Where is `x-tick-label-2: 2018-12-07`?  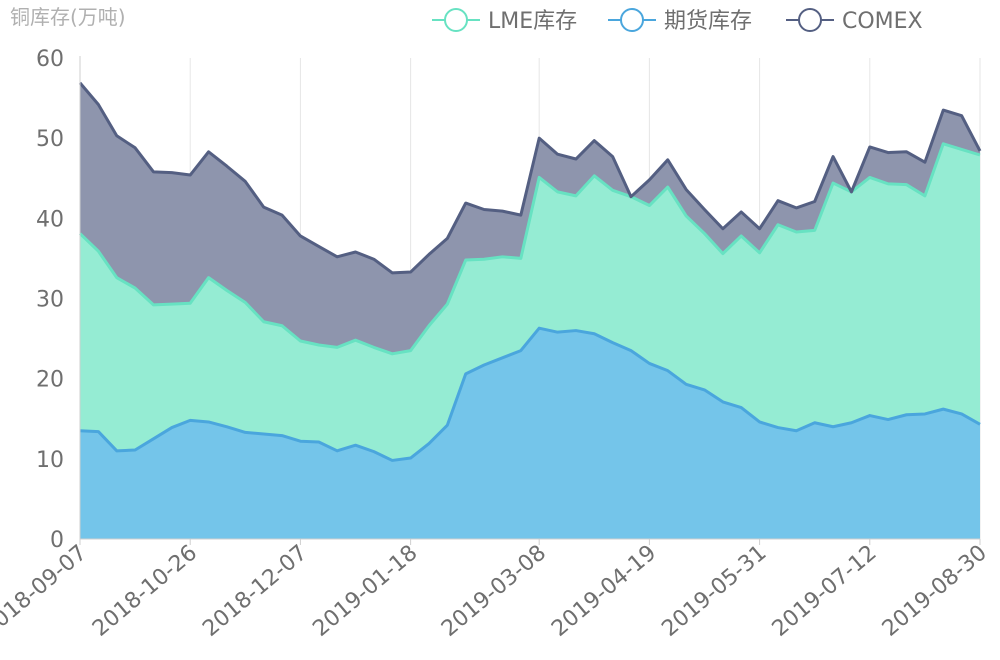
x-tick-label-2: 2018-12-07 is located at coordinates (255, 590).